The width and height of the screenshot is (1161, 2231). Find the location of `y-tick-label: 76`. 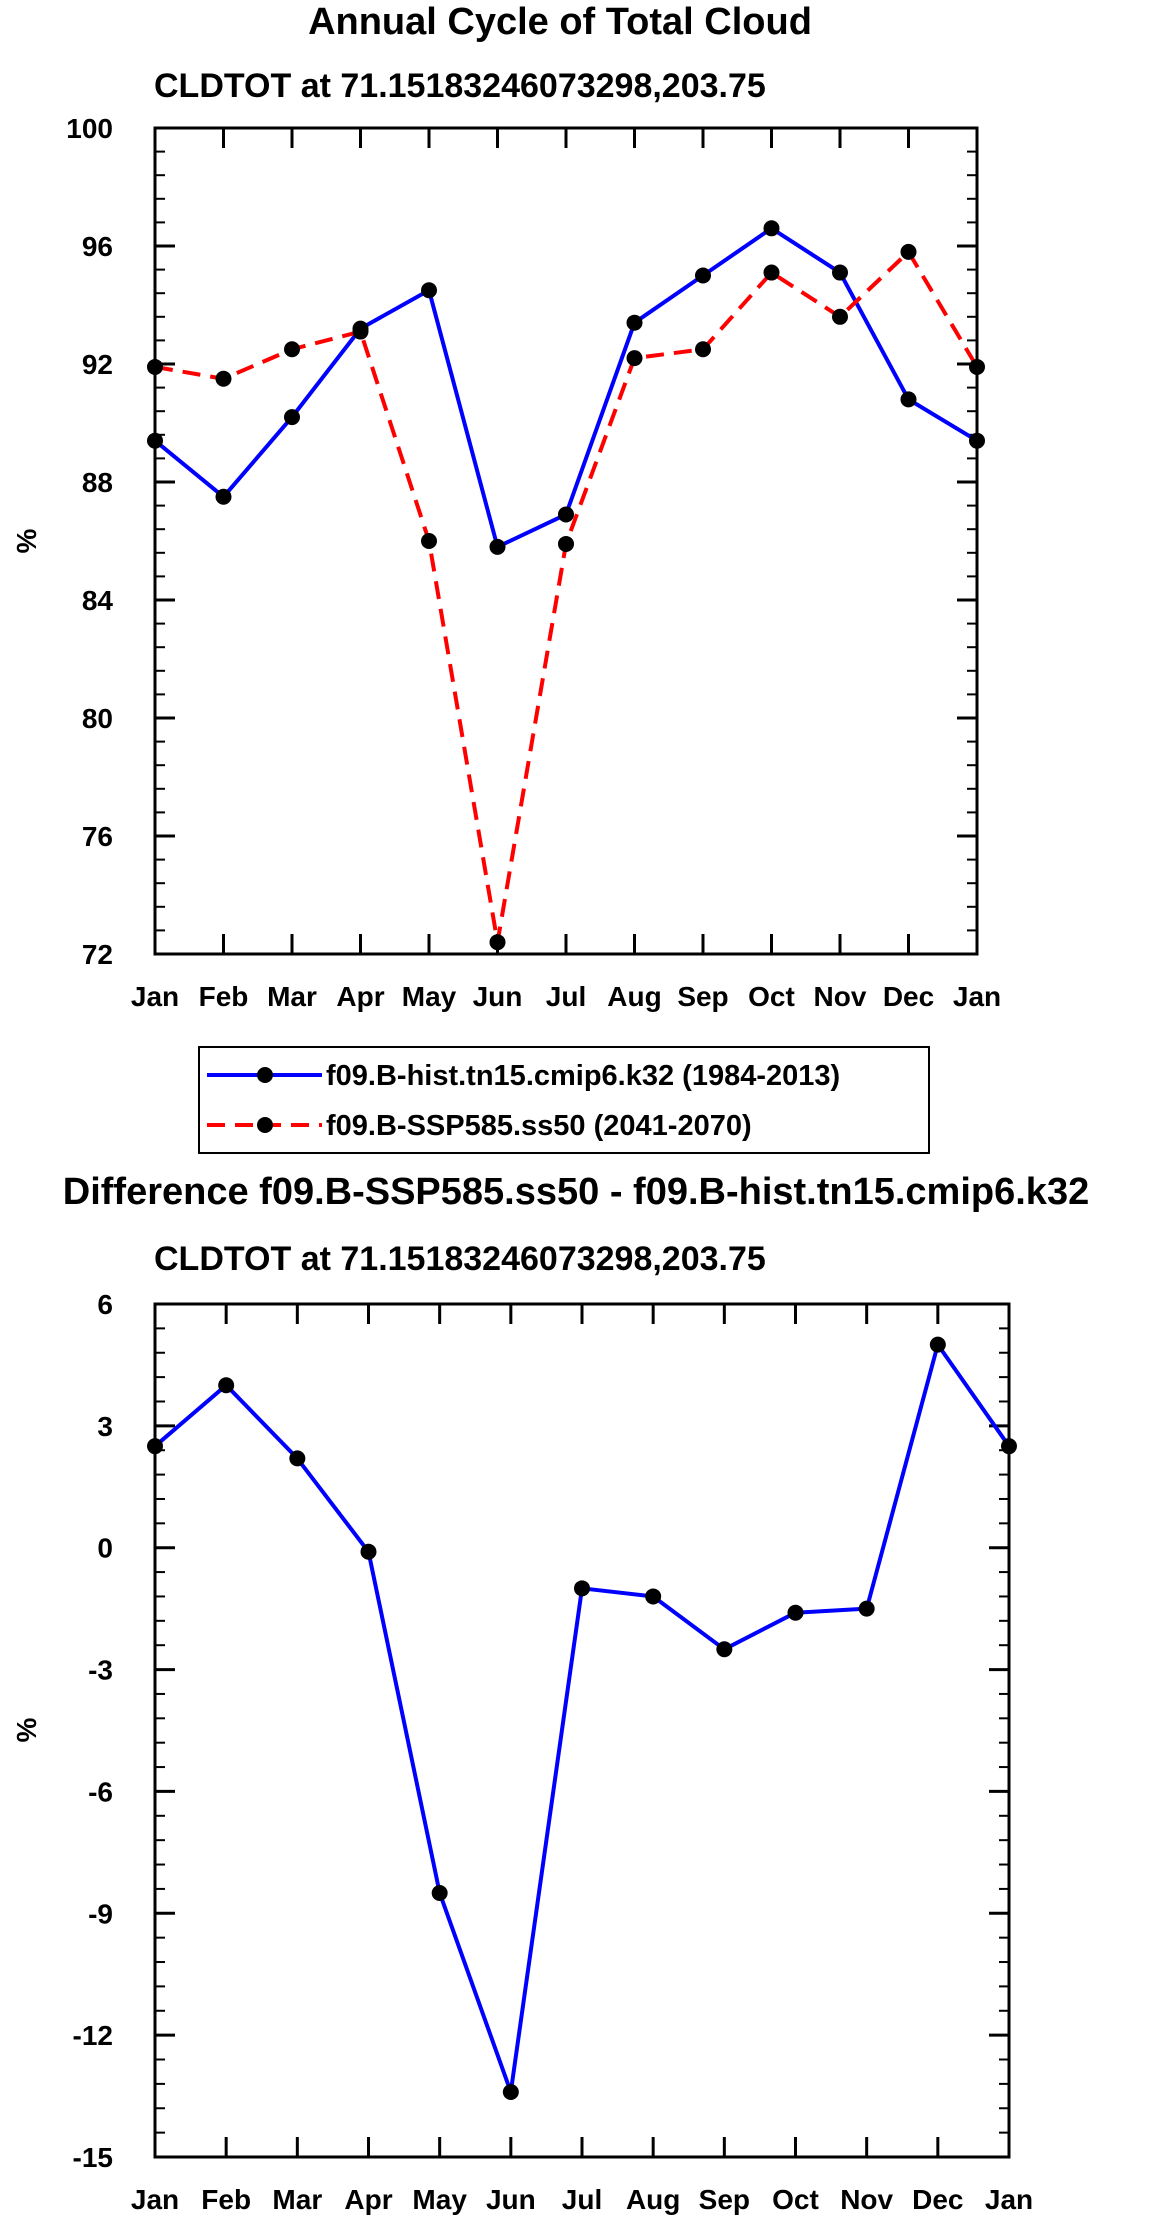

y-tick-label: 76 is located at coordinates (97, 836).